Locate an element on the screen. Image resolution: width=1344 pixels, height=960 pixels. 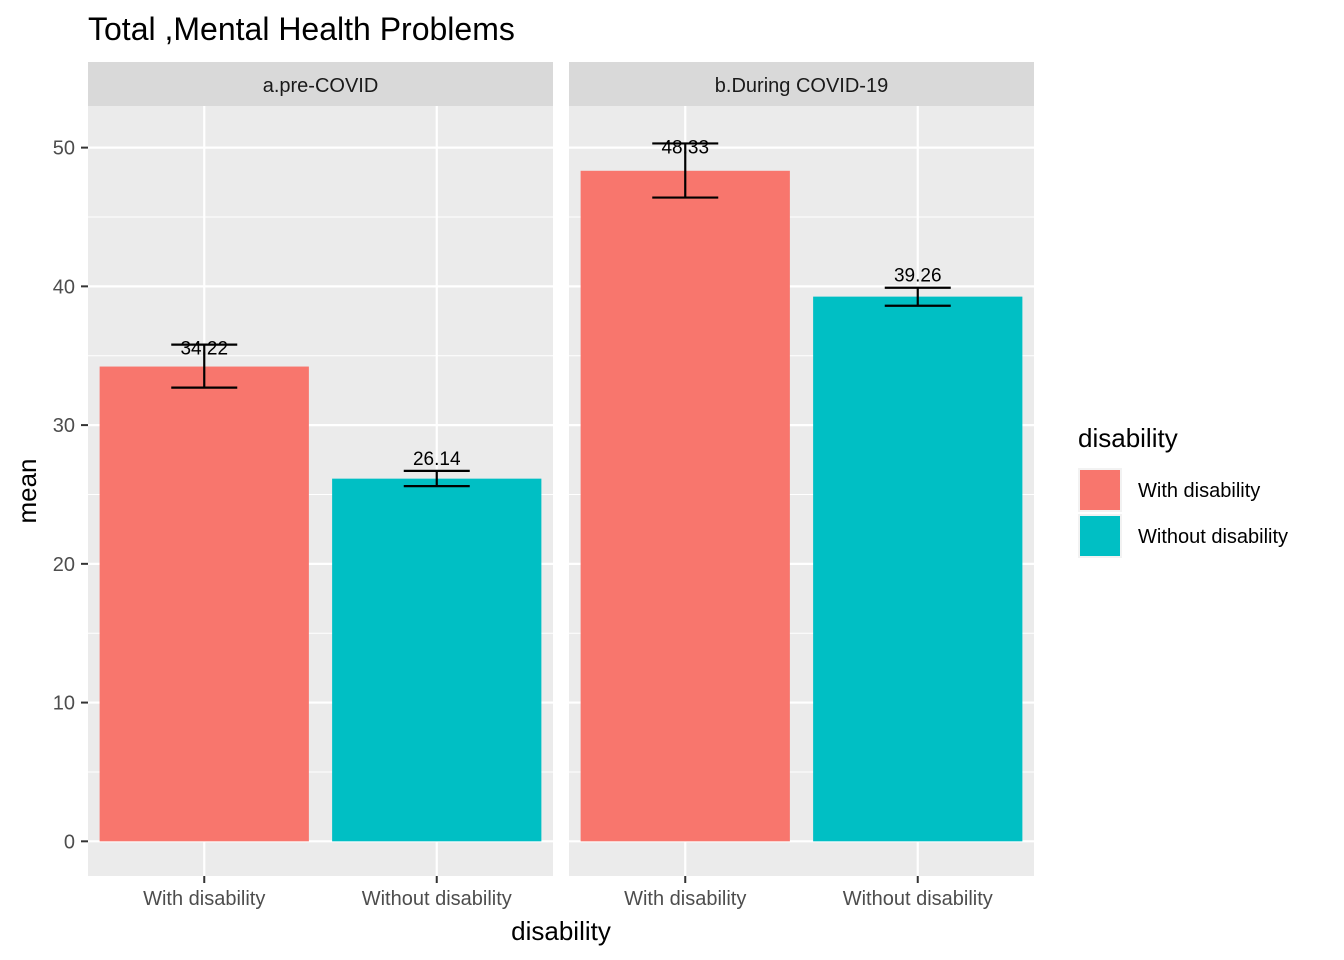
legend-title: disability is located at coordinates (1128, 438).